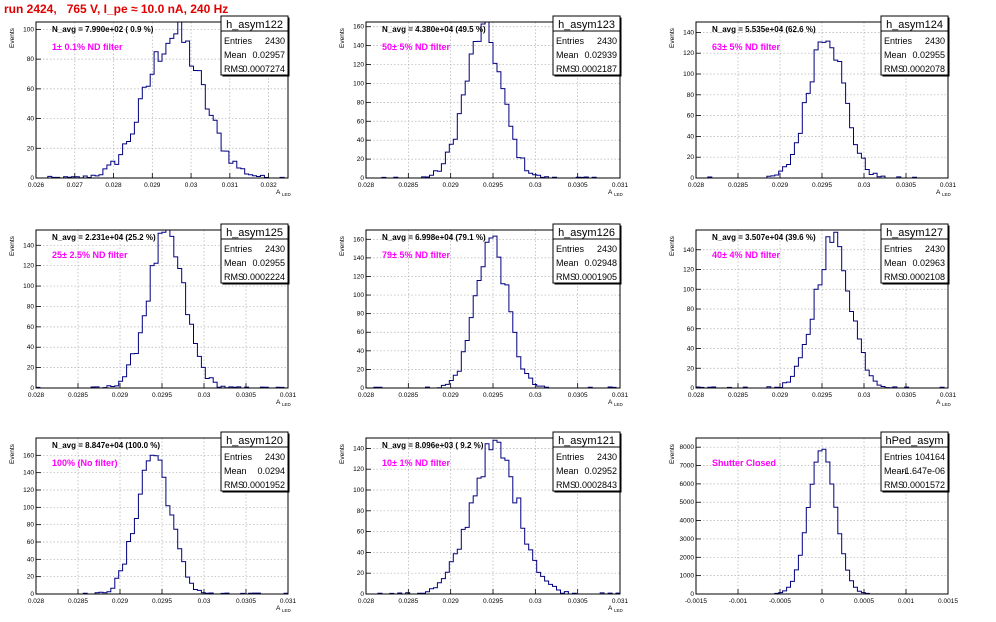  Describe the element at coordinates (764, 29) in the screenshot. I see `navg-label: N_avg = 5.535e+04 (62.6 %)` at that location.